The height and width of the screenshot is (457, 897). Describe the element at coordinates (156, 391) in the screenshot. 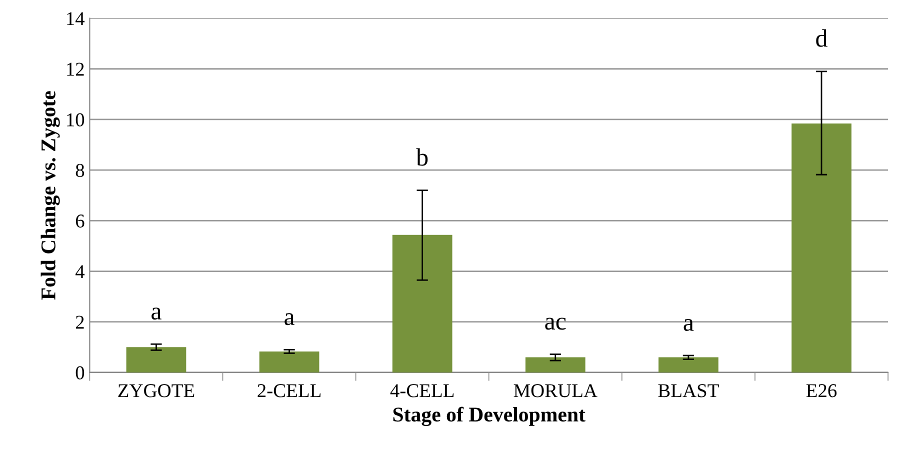

I see `x-tick-label: ZYGOTE` at that location.